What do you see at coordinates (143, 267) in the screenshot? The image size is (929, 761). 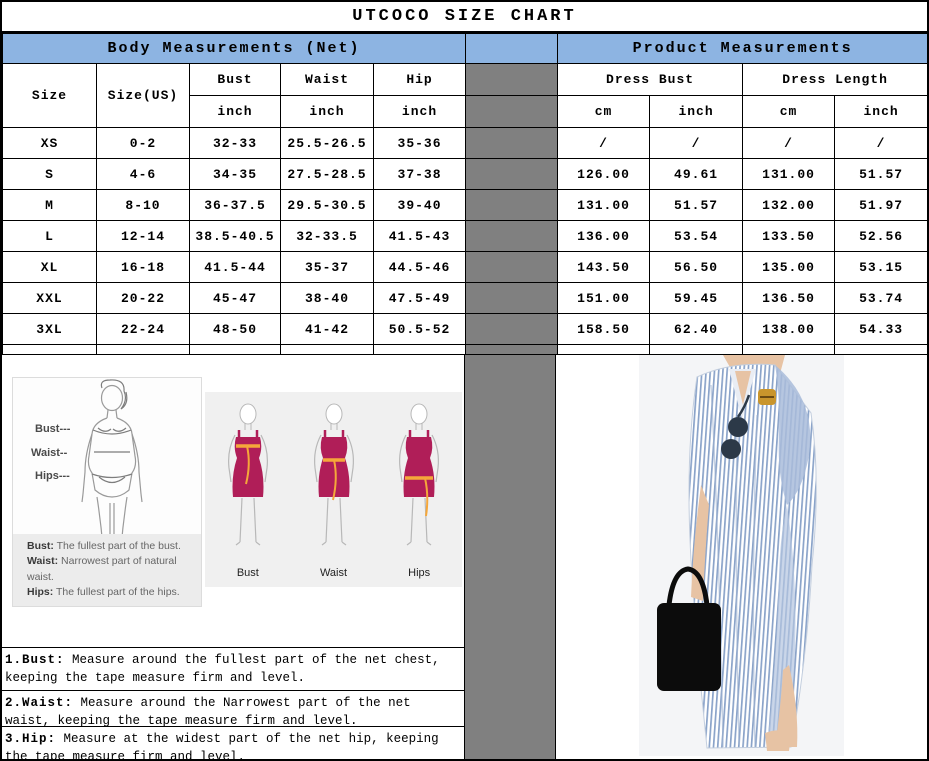 I see `body-size-us-cell: 16-18` at bounding box center [143, 267].